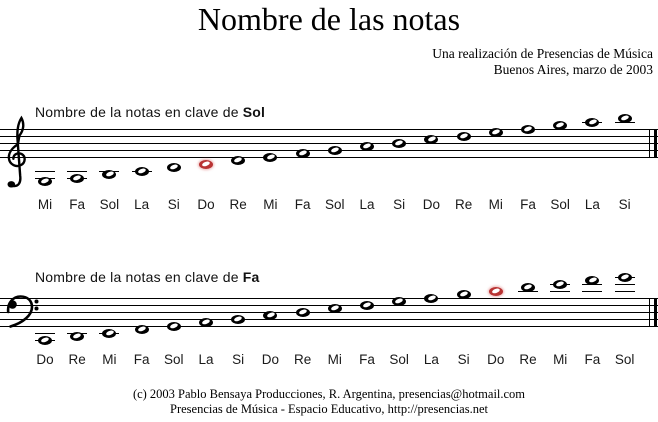 The image size is (658, 422). I want to click on clef-name-fa: Fa, so click(251, 277).